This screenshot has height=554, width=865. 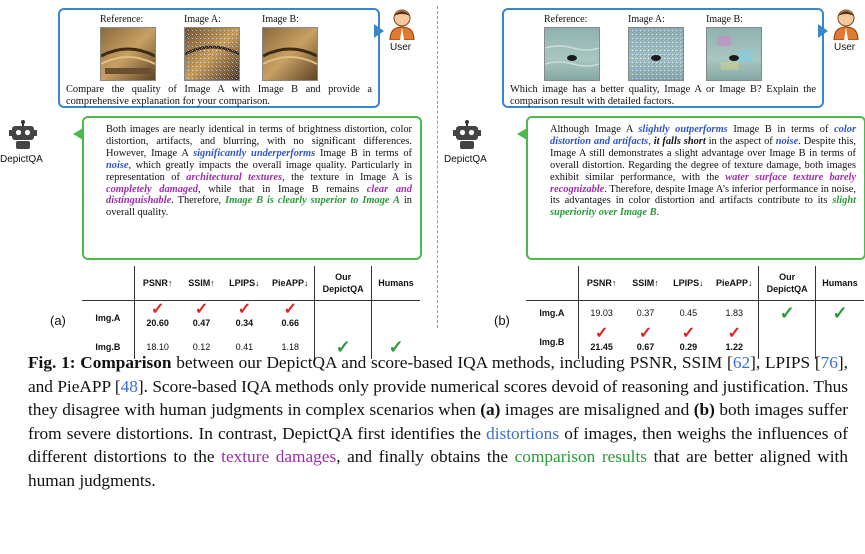 I want to click on citation-link: 76, so click(x=829, y=362).